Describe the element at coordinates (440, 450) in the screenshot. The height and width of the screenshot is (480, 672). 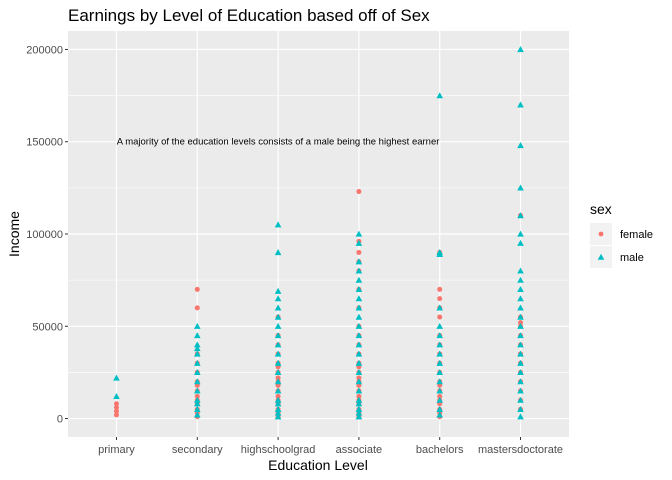
I see `x-tick-label: bachelors` at that location.